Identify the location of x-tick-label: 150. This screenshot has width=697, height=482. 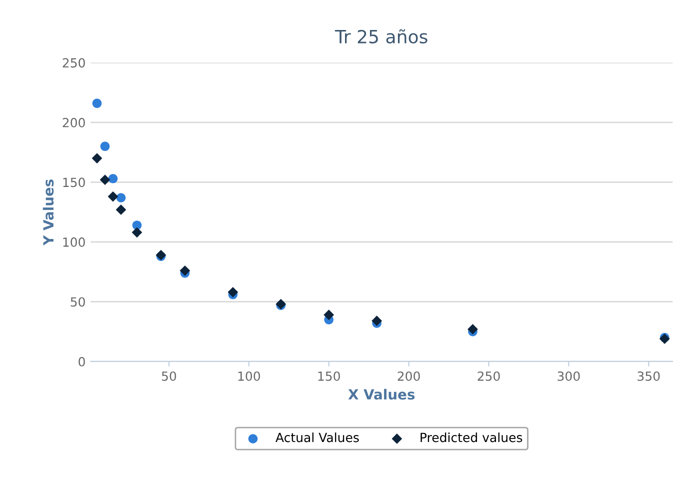
(329, 376).